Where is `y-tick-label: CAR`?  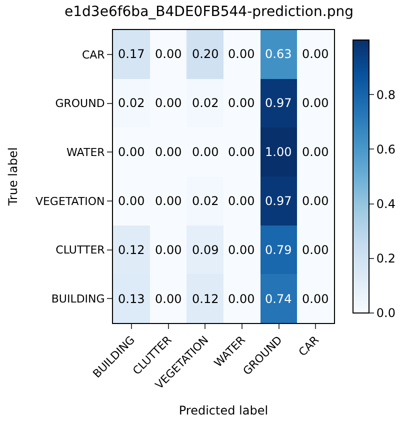 y-tick-label: CAR is located at coordinates (94, 55).